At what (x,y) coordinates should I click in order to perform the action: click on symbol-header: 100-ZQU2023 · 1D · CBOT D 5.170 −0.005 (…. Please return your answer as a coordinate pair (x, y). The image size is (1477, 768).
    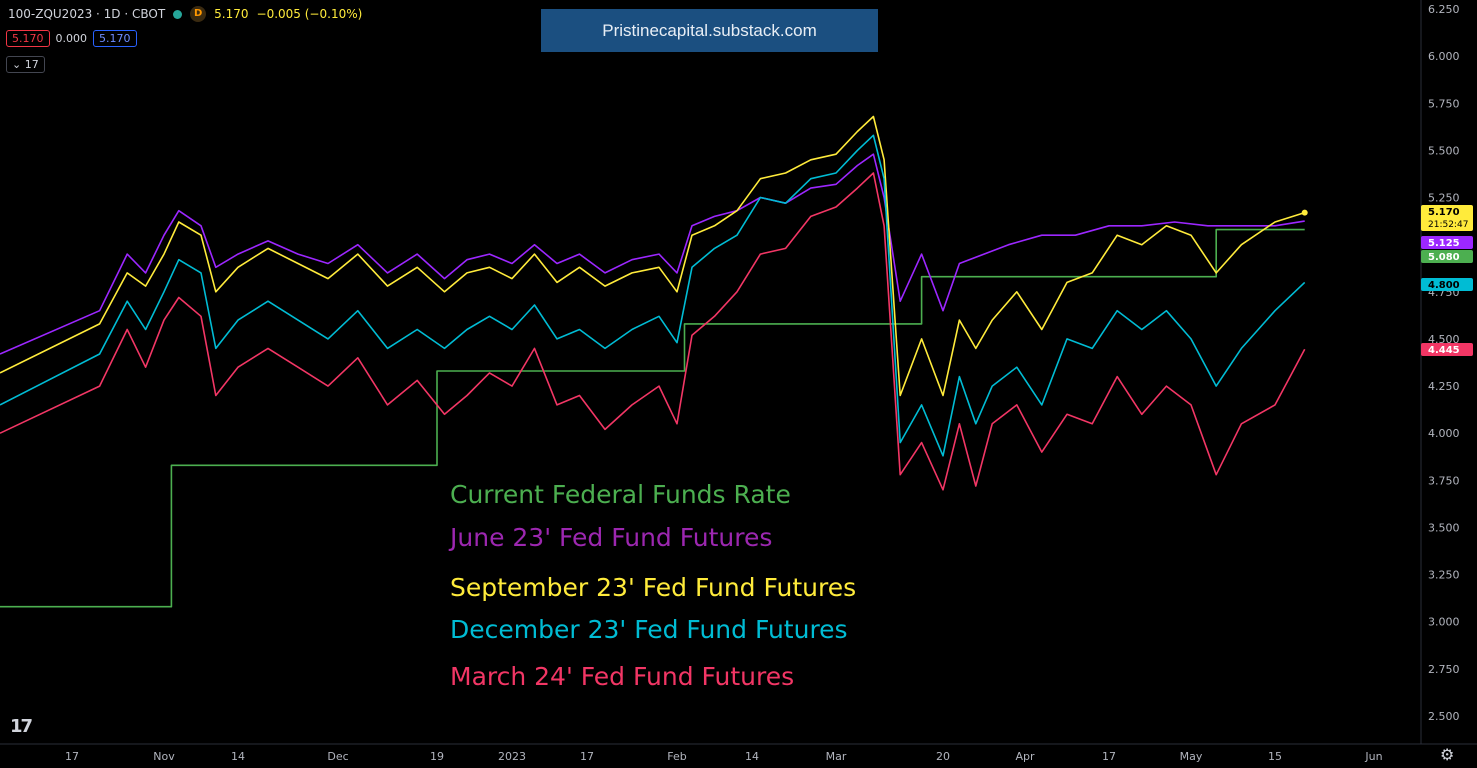
    Looking at the image, I should click on (185, 14).